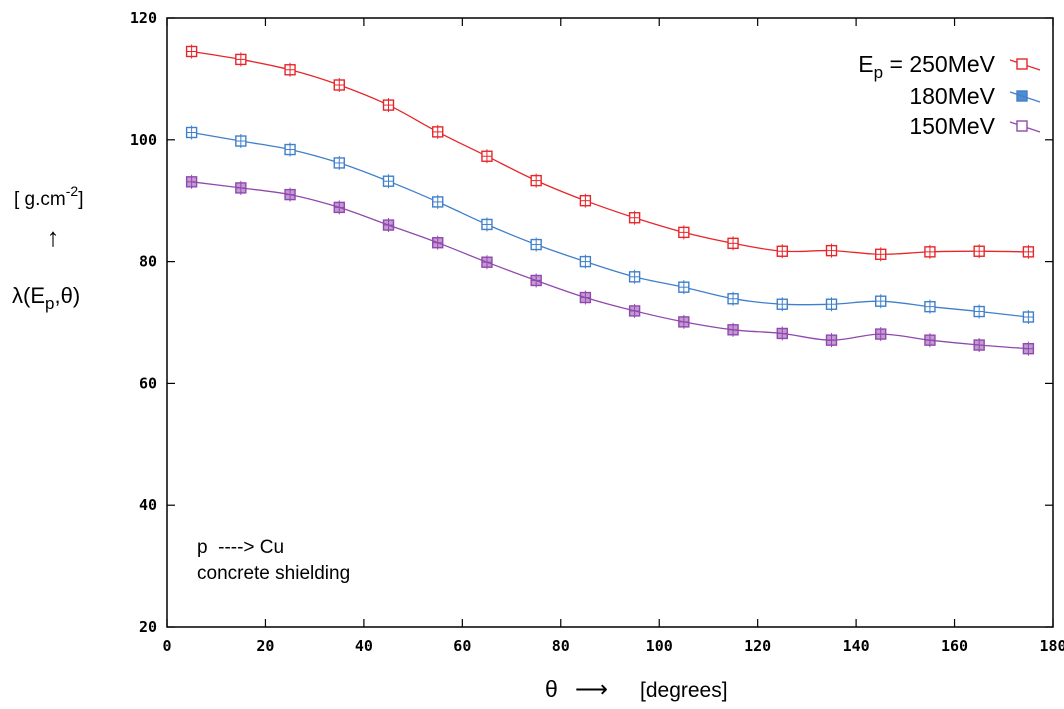 The width and height of the screenshot is (1064, 709). I want to click on annotation-shielding: concrete shielding, so click(273, 573).